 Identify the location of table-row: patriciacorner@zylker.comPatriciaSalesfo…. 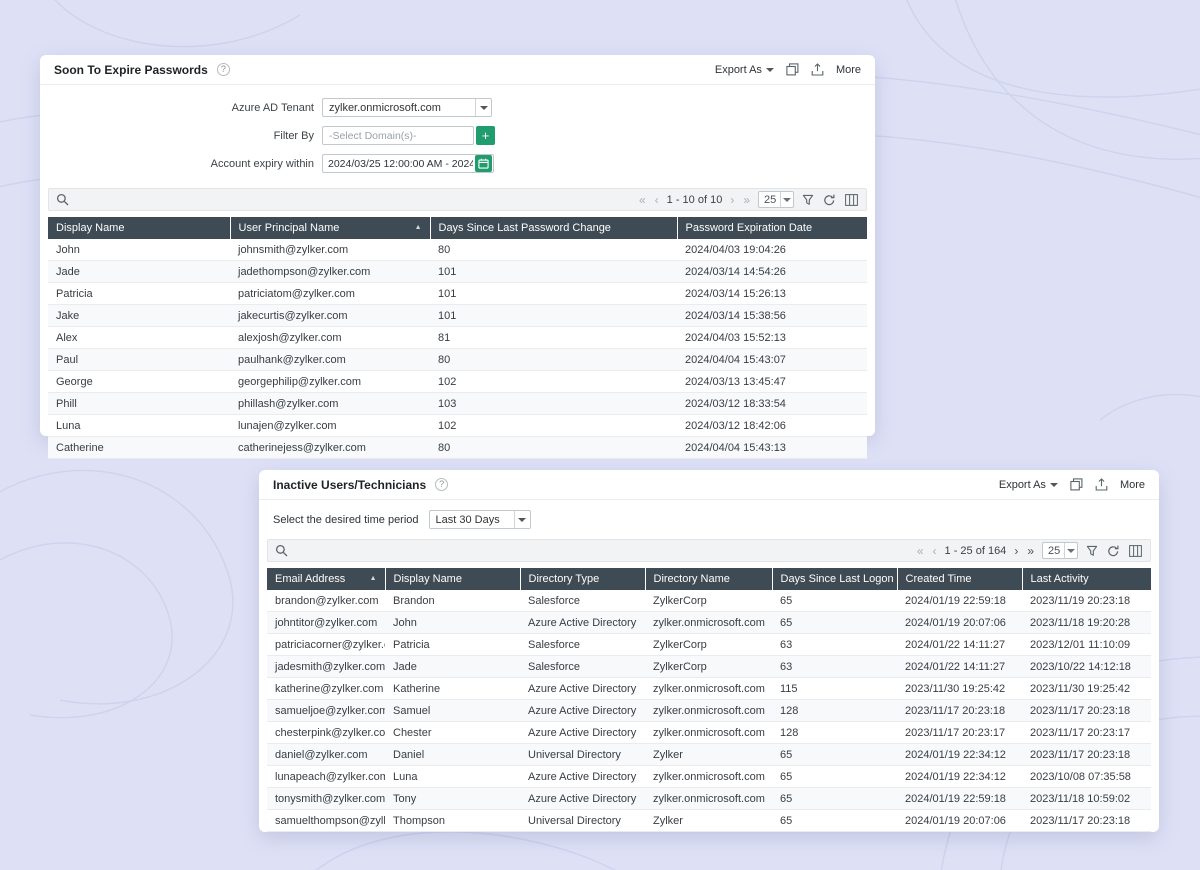
(709, 644).